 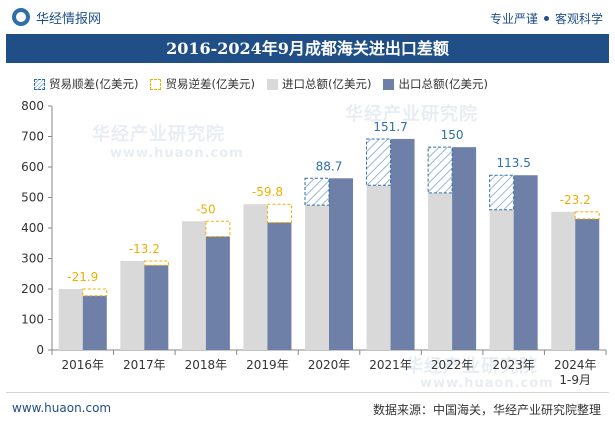 What do you see at coordinates (32, 137) in the screenshot?
I see `y-tick-label: 700` at bounding box center [32, 137].